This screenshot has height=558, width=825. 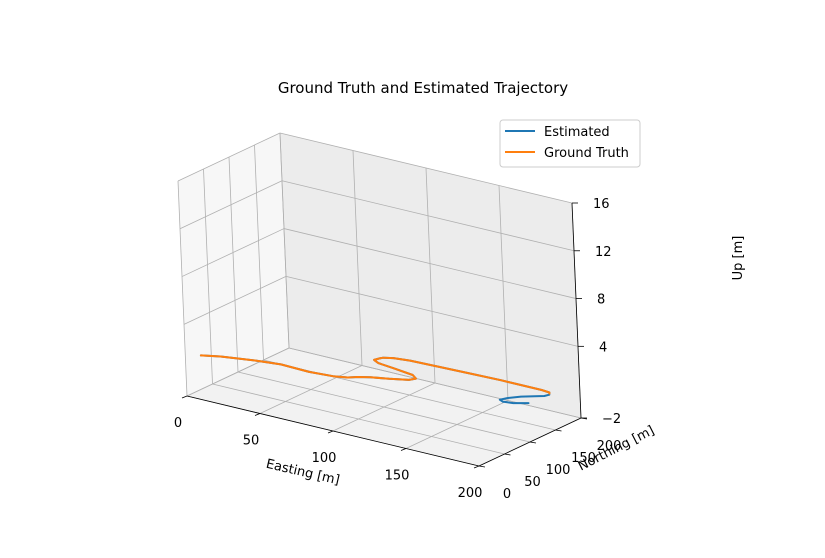 I want to click on x-tick-label: 200, so click(x=470, y=493).